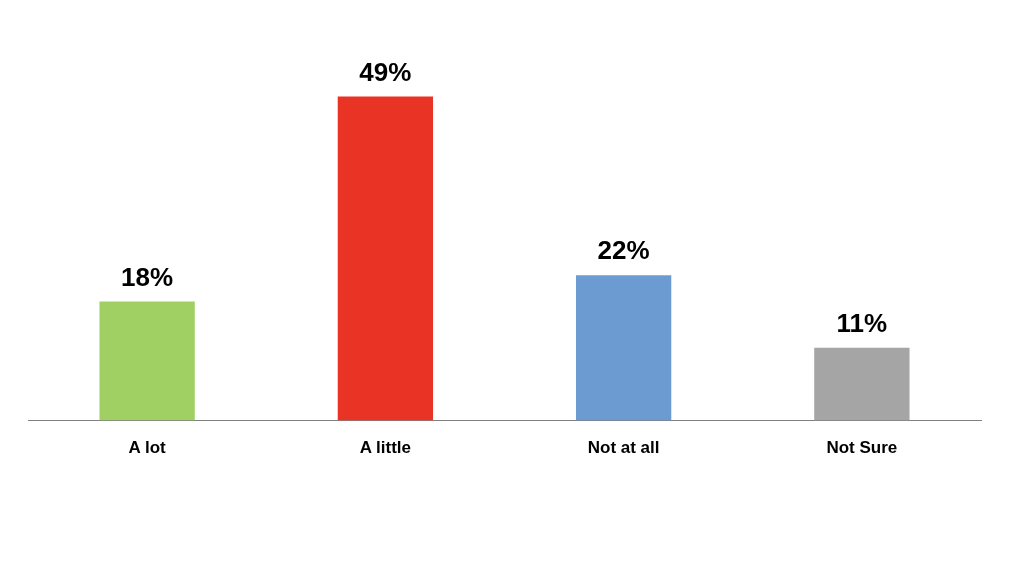 The width and height of the screenshot is (1024, 572). I want to click on data-label: 49%, so click(385, 71).